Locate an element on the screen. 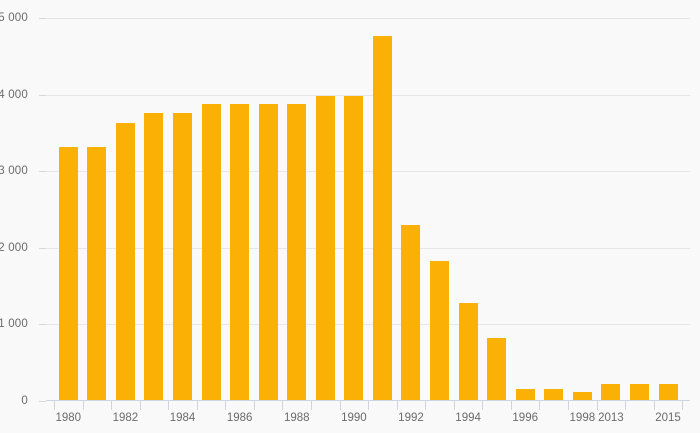 This screenshot has height=433, width=700. x-axis-tick-label: 2013 is located at coordinates (611, 418).